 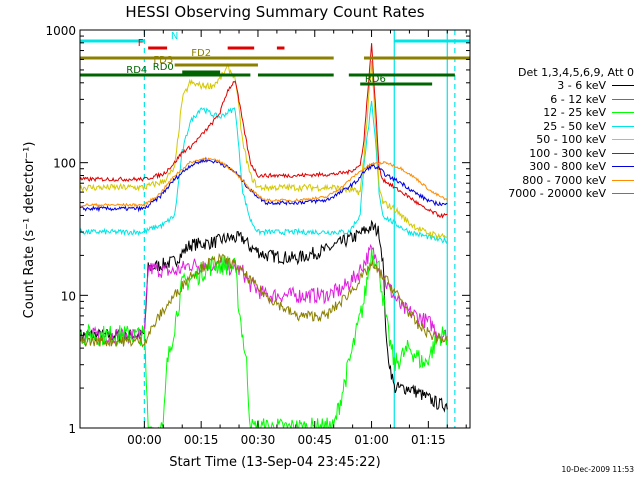 What do you see at coordinates (581, 86) in the screenshot?
I see `legend-item-label: 3 - 6 keV` at bounding box center [581, 86].